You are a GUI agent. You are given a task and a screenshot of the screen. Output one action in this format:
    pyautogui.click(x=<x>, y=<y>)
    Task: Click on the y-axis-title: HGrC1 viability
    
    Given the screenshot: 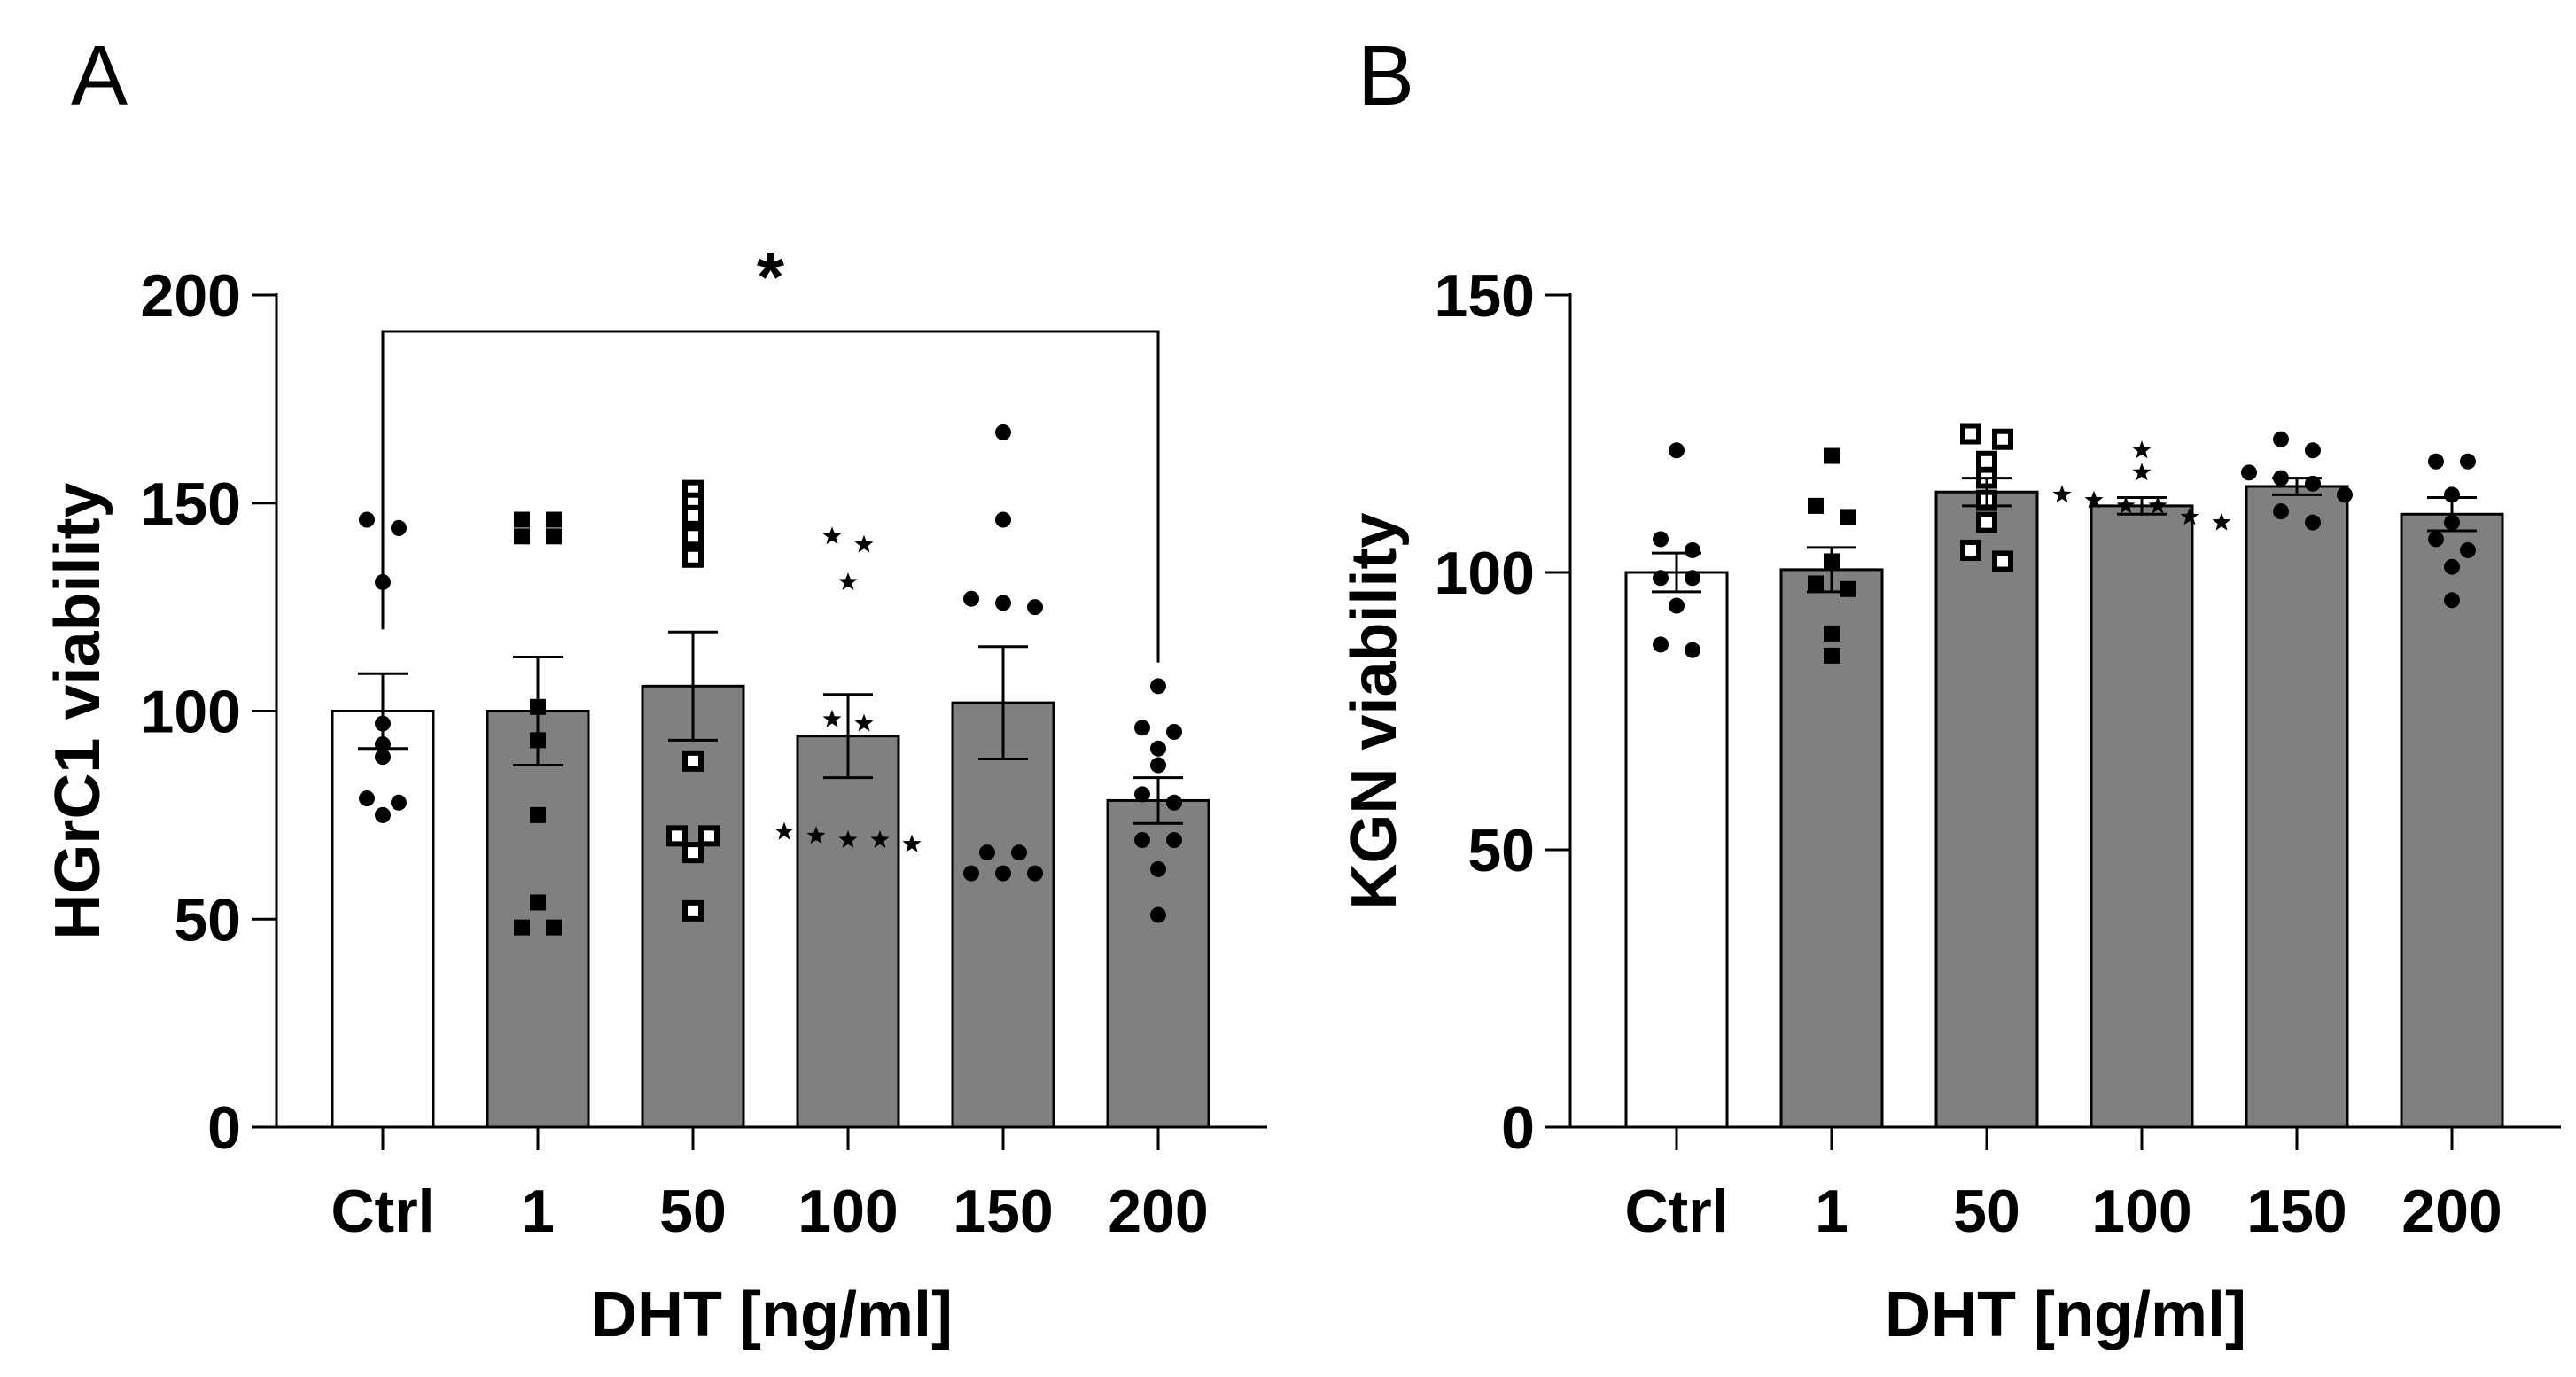 What is the action you would take?
    pyautogui.click(x=78, y=710)
    